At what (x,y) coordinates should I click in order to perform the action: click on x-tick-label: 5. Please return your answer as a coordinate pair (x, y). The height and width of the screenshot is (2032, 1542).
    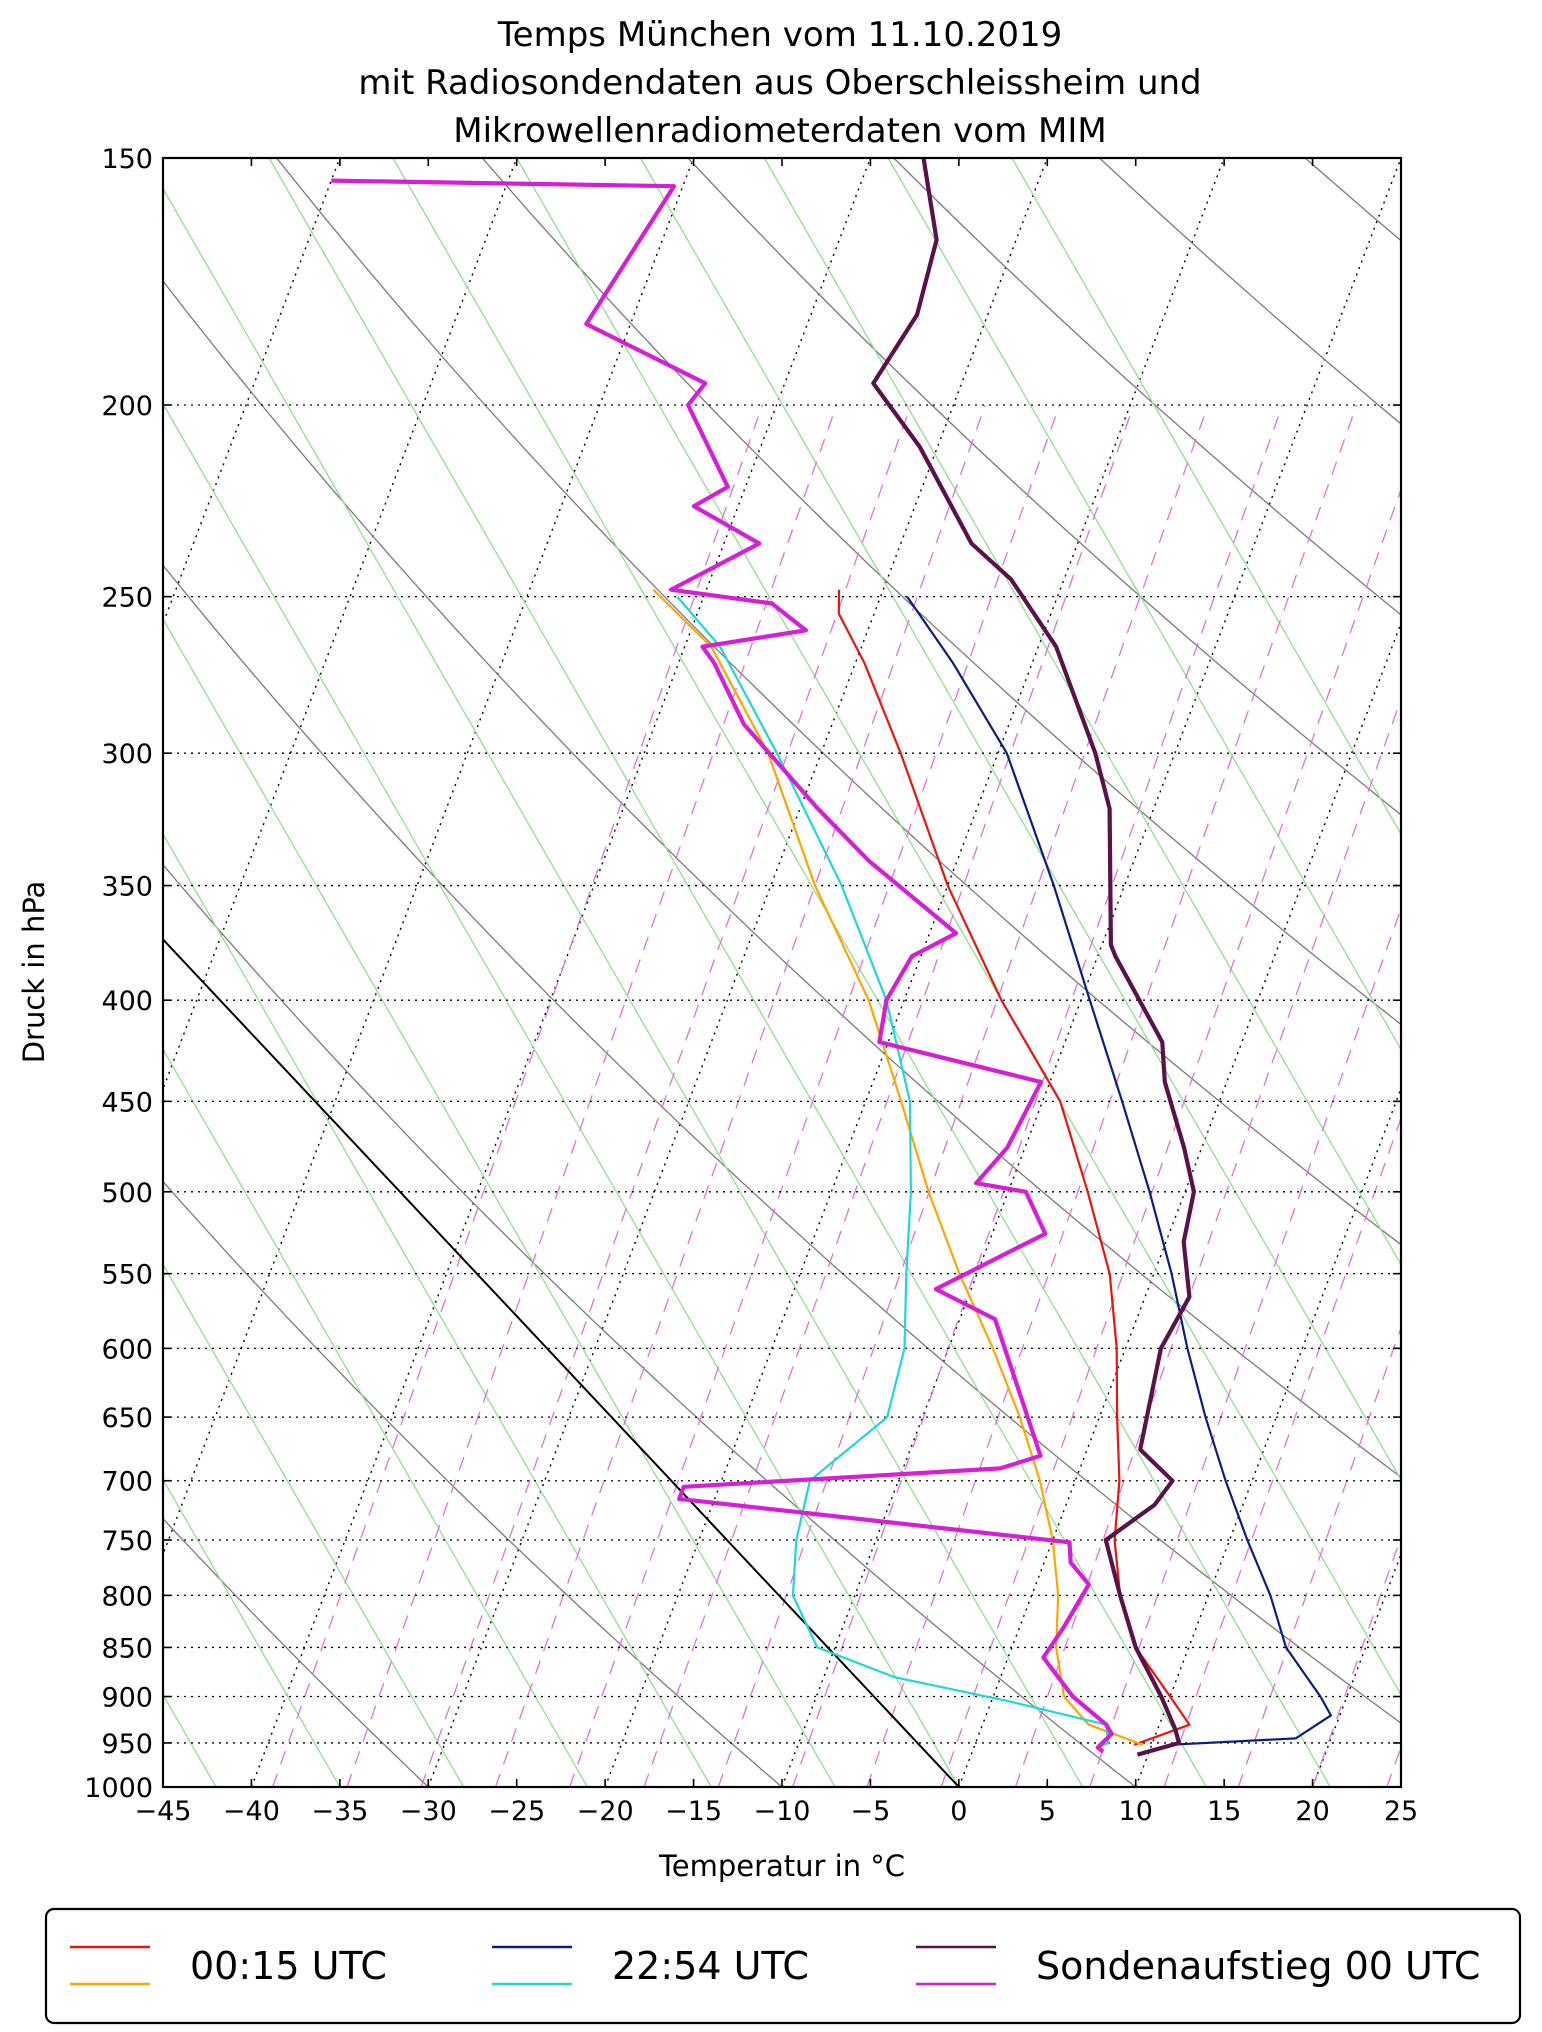
    Looking at the image, I should click on (1047, 1811).